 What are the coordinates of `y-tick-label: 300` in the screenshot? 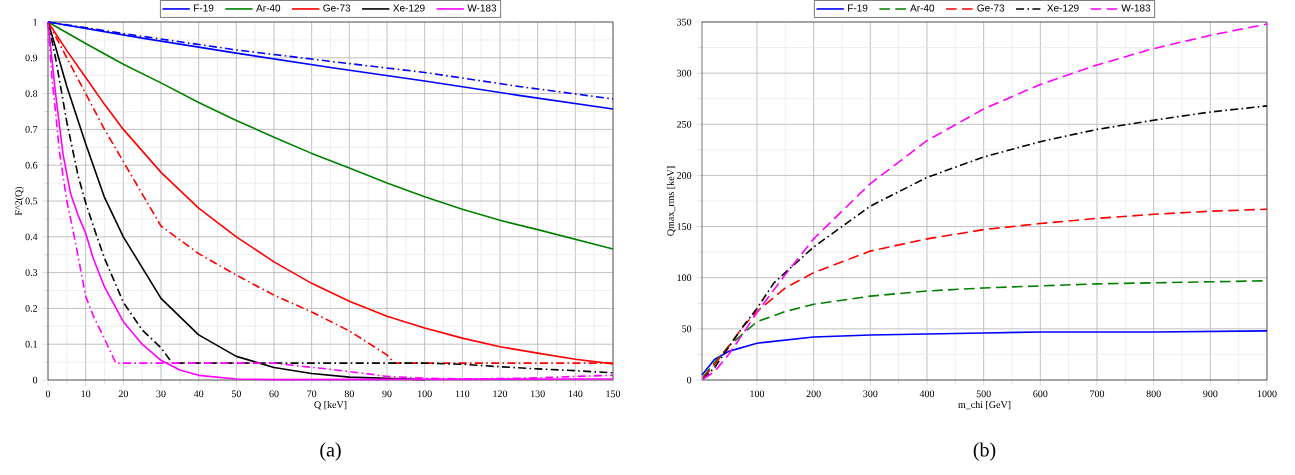 It's located at (684, 73).